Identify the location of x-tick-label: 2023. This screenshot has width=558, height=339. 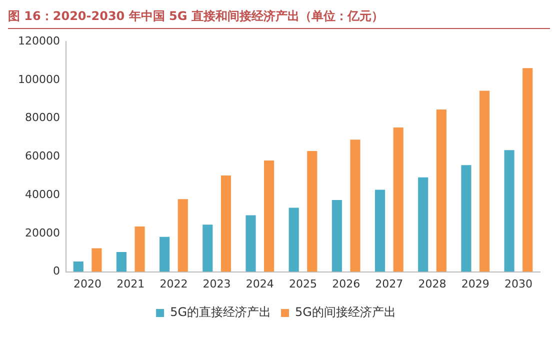
(216, 283).